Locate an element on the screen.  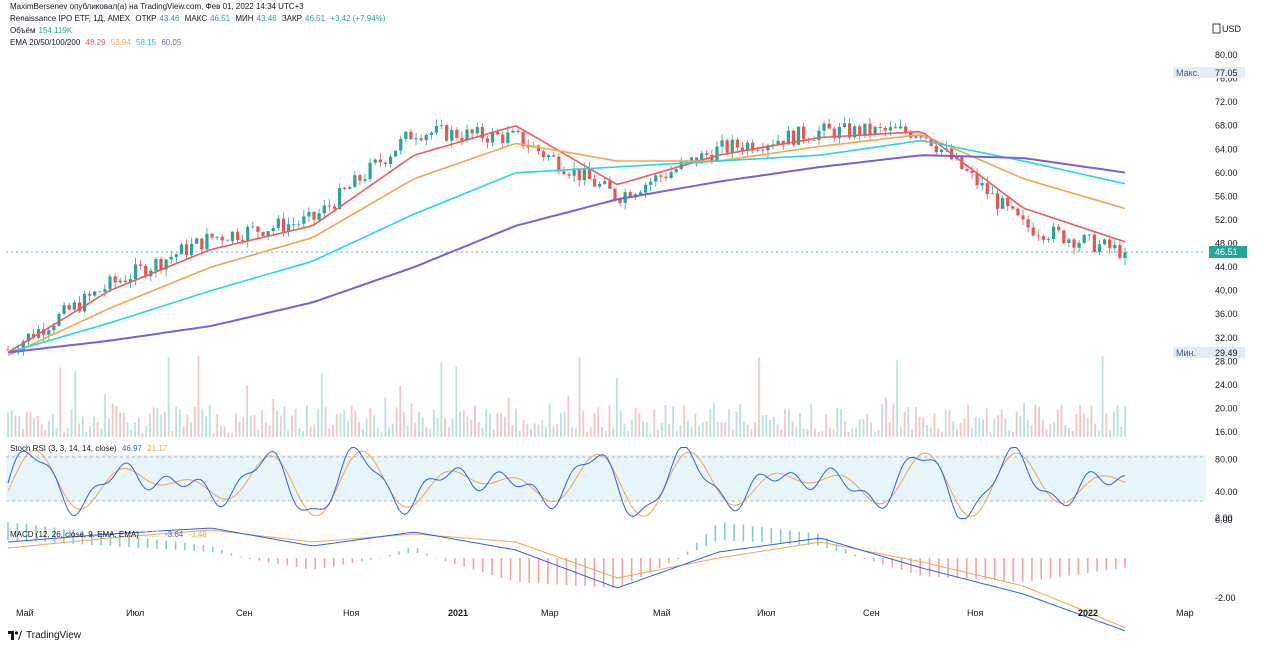
stoch-label: Stoch RSI (3, 3, 14, 14, close) is located at coordinates (63, 448).